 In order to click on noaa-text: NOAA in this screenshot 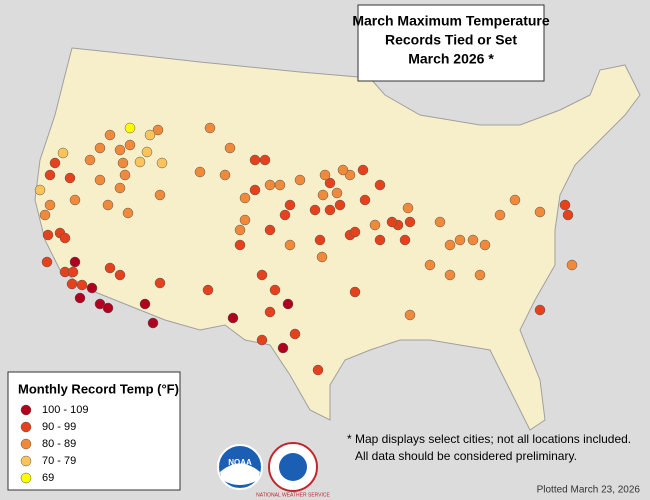, I will do `click(240, 462)`.